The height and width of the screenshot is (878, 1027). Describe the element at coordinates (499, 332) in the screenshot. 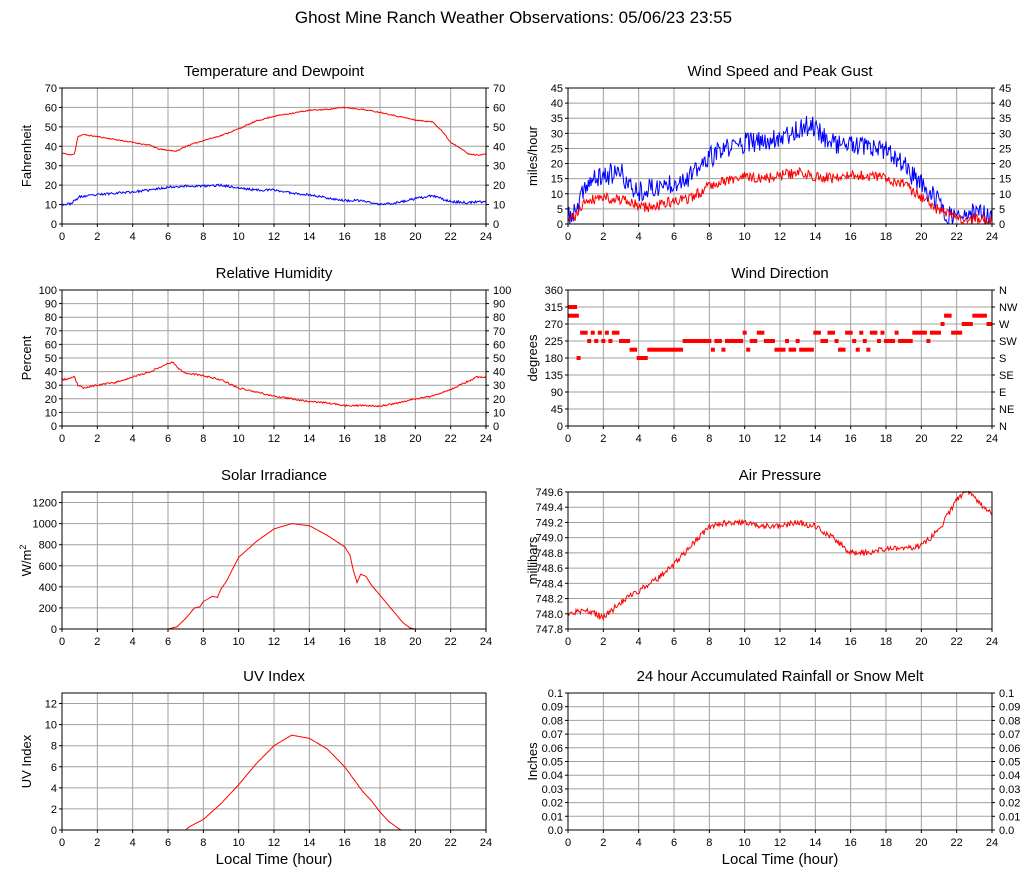

I see `y-tick-label-right: 70` at that location.